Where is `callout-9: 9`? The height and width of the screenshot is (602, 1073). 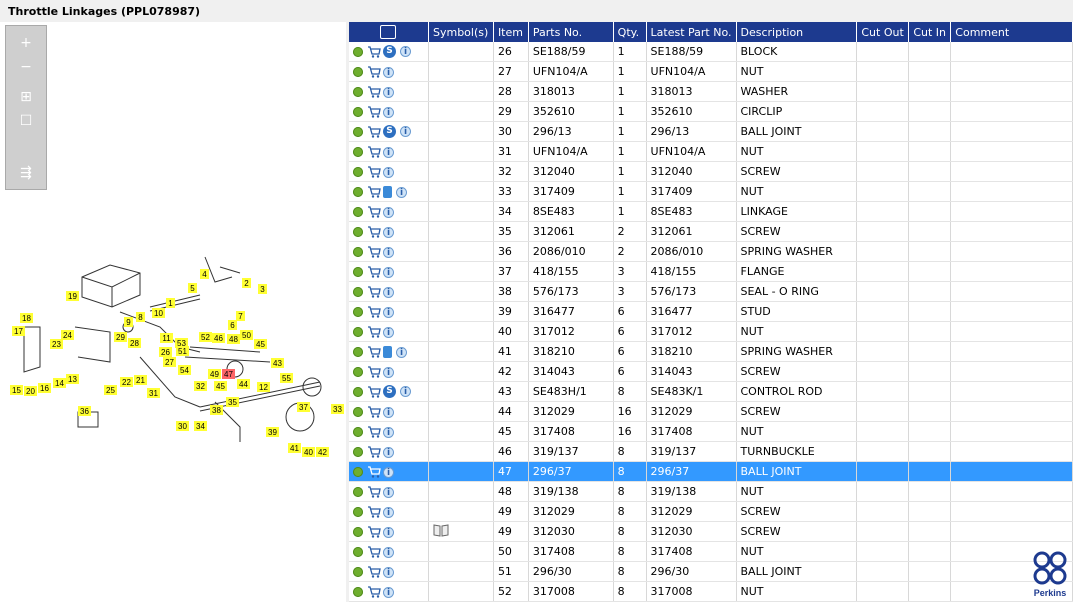
callout-9: 9 is located at coordinates (128, 322).